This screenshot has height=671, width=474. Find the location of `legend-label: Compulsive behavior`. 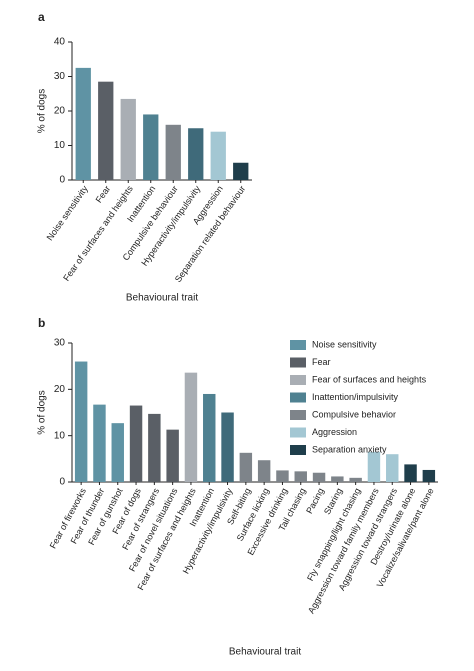

legend-label: Compulsive behavior is located at coordinates (354, 414).